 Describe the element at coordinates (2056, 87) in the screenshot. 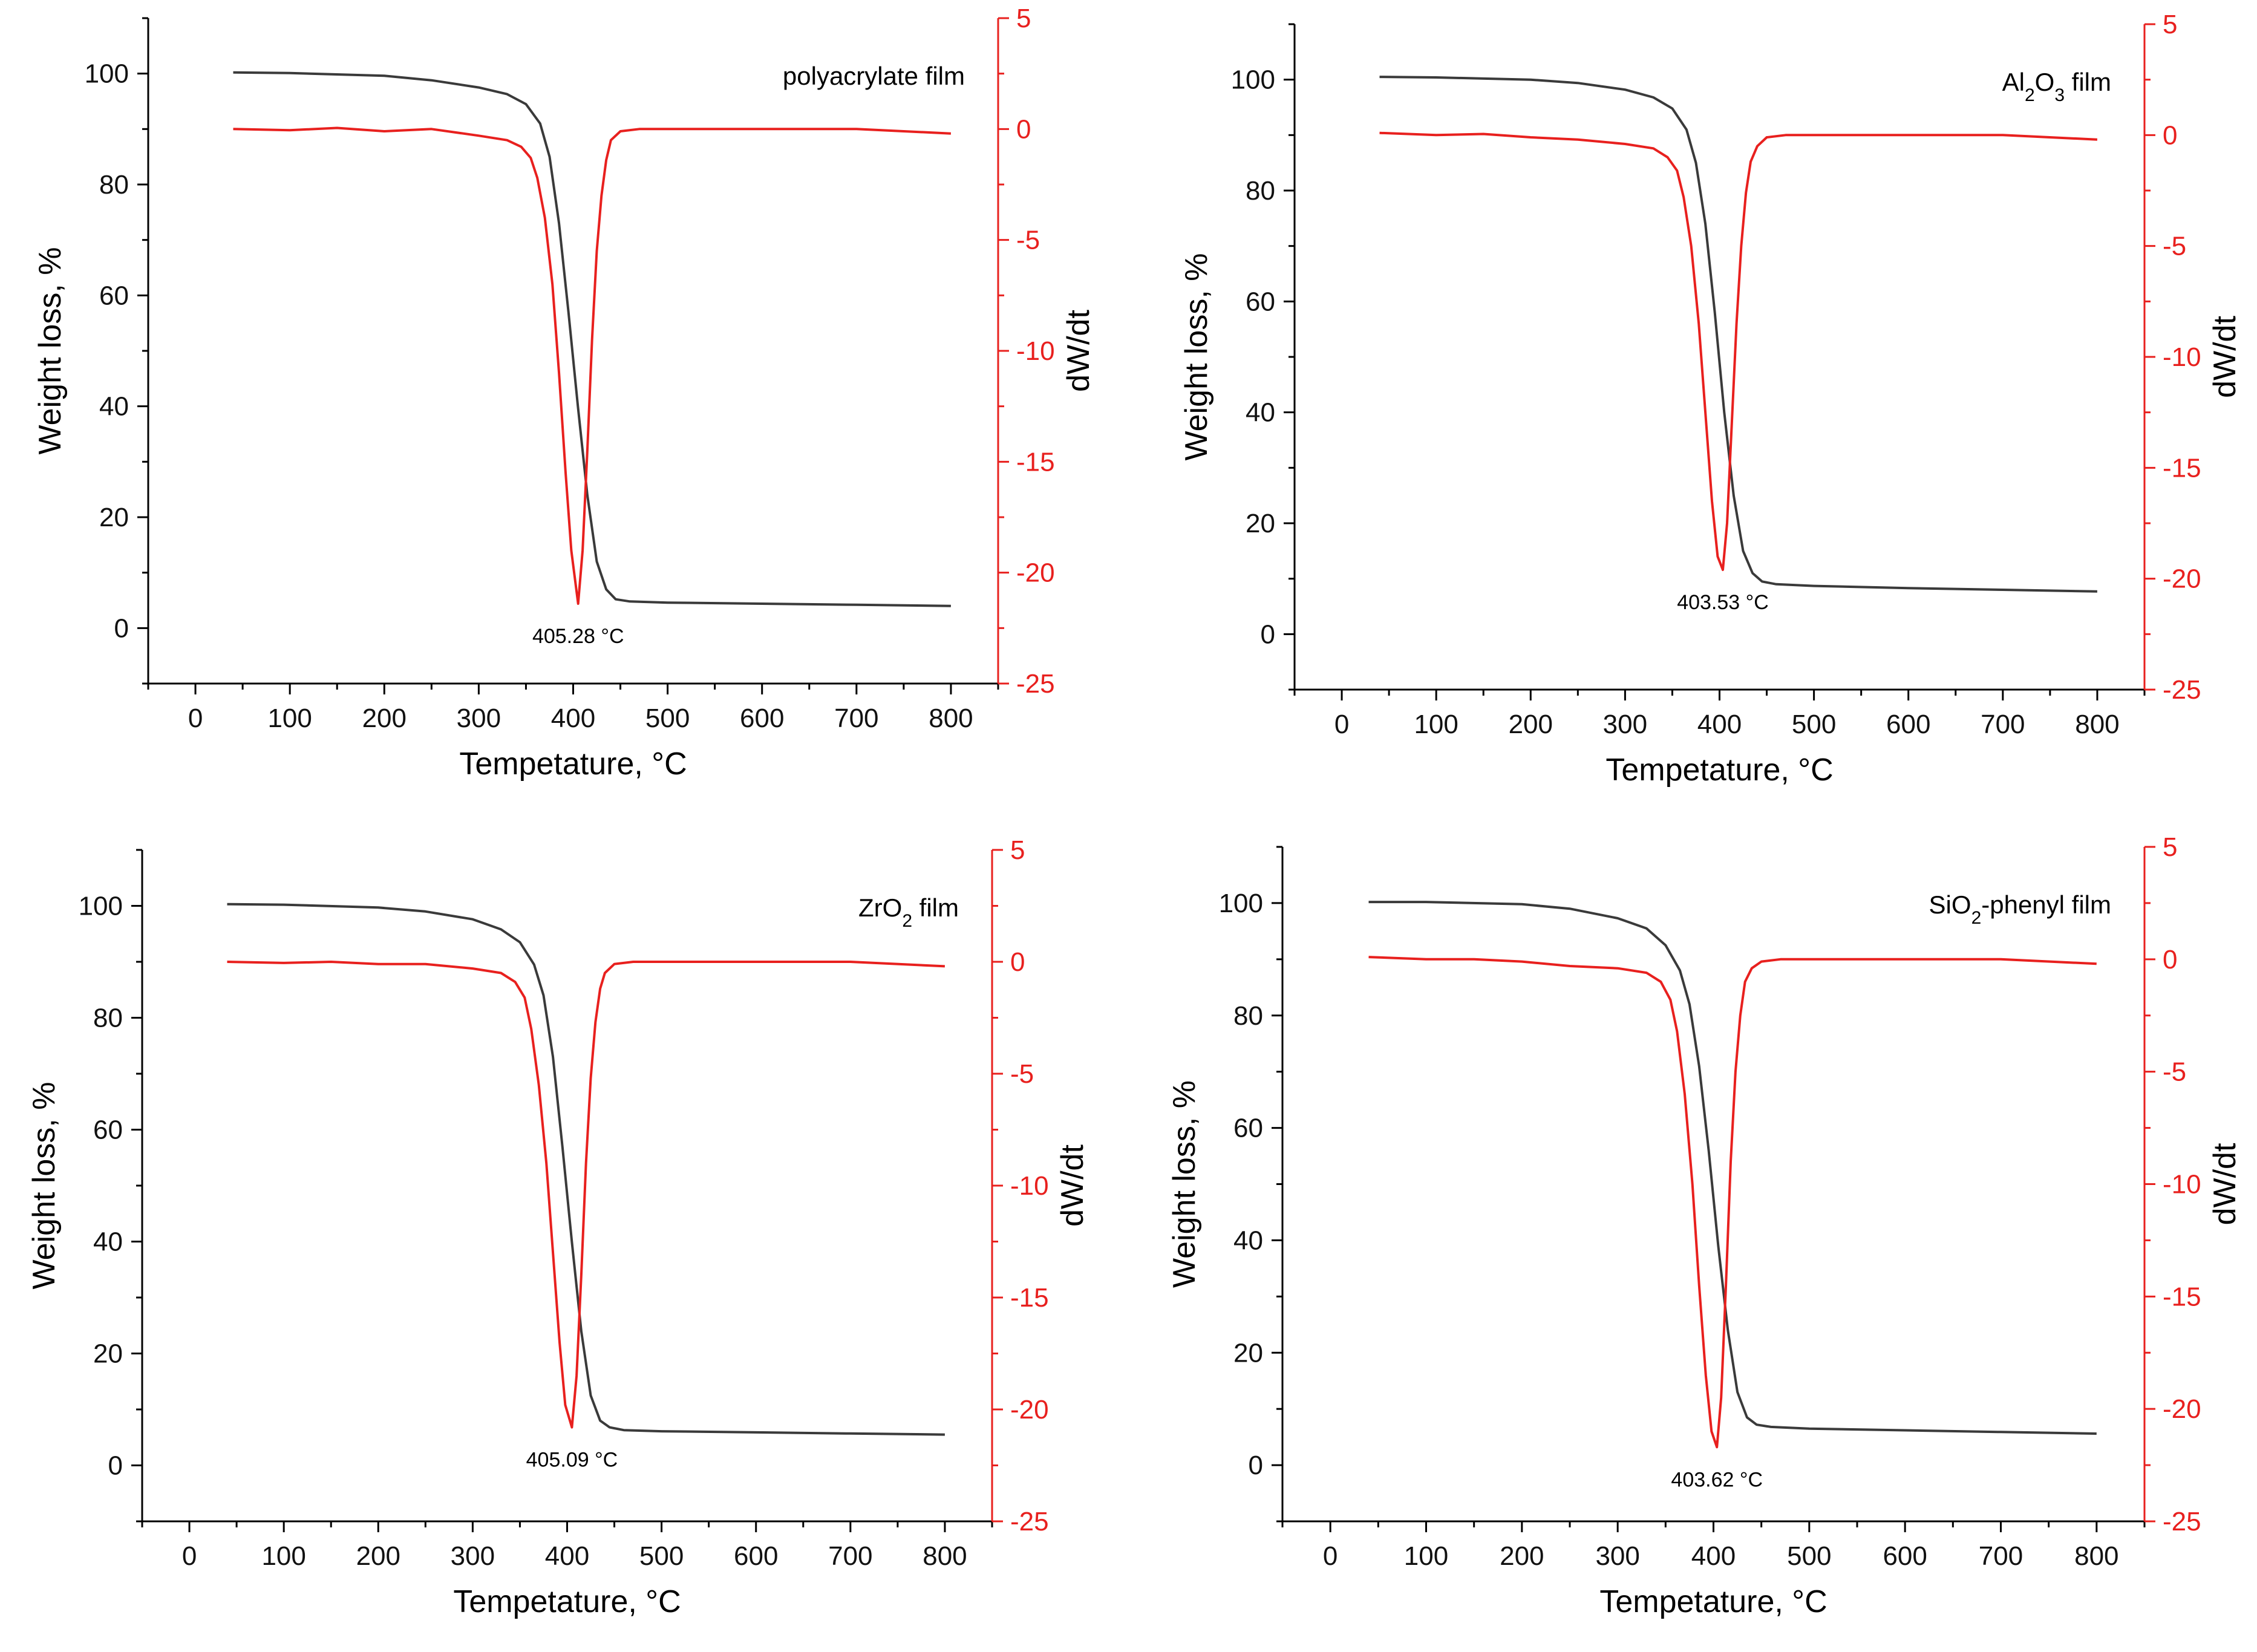

I see `sample-label: Al2O3 film` at that location.